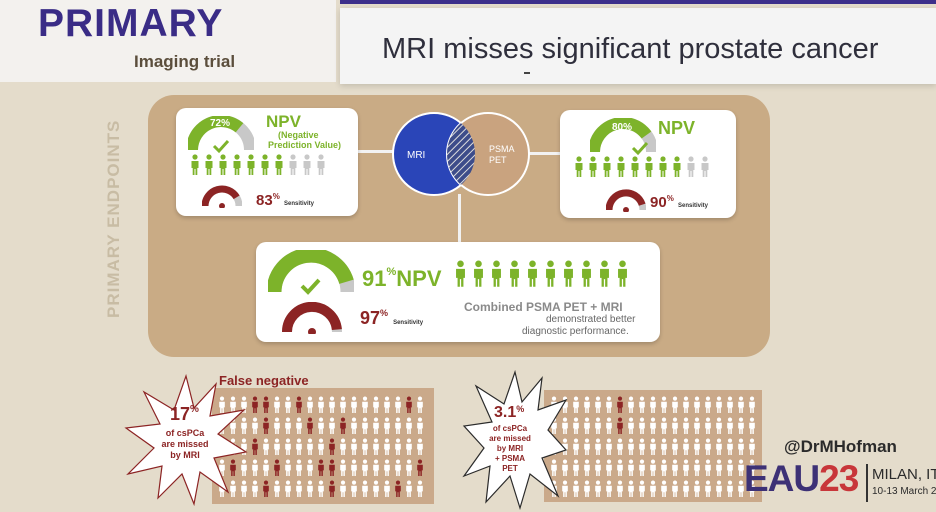  I want to click on combined-miss-text: of csPCa are missed by MRI + PSMA PET, so click(510, 448).